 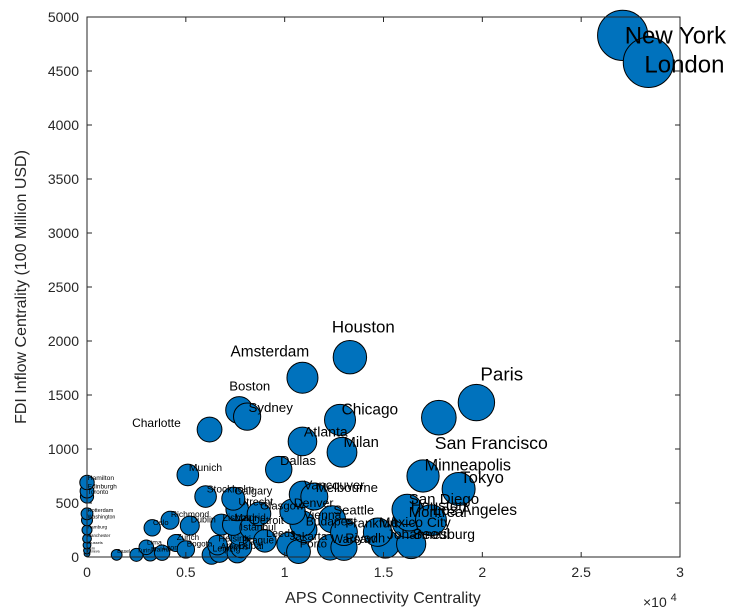 I want to click on point-label: Denver, so click(x=314, y=503).